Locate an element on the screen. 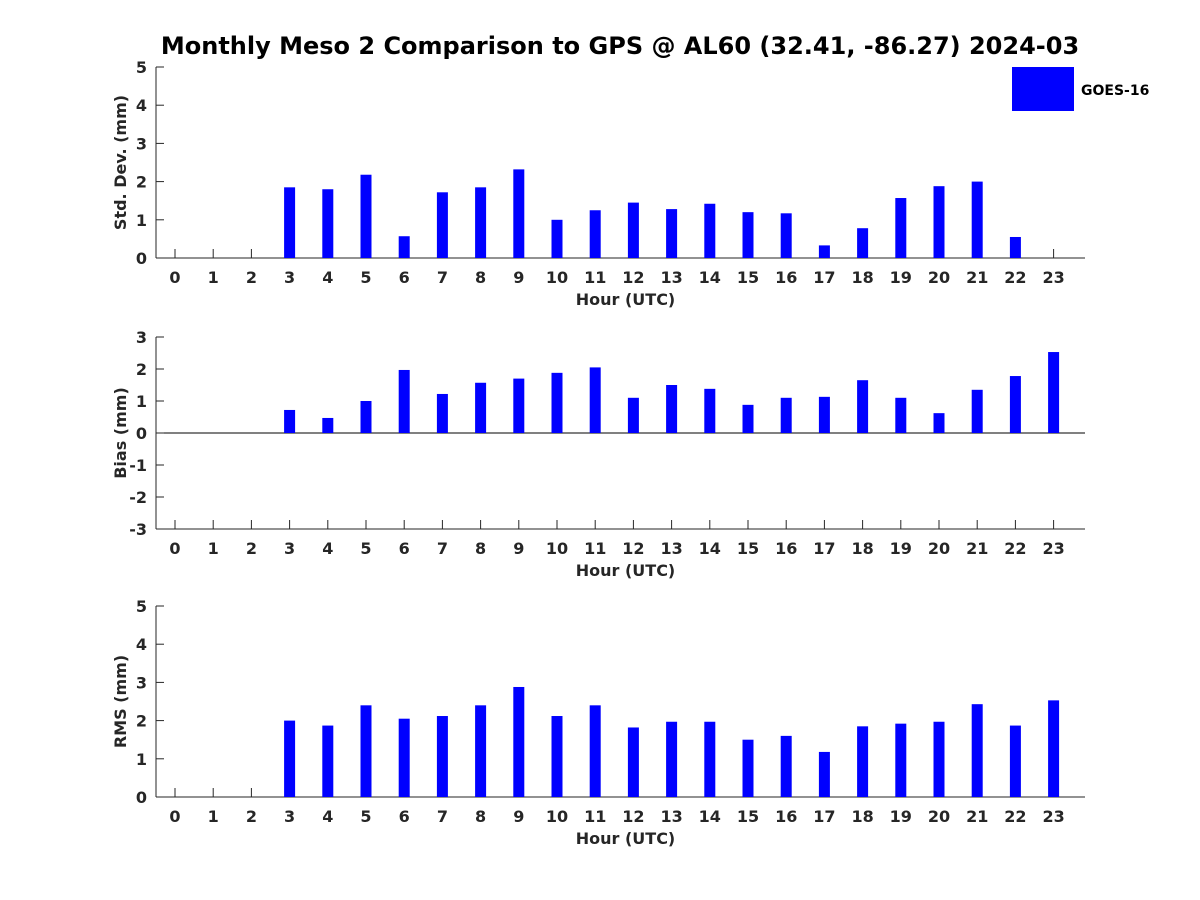 The height and width of the screenshot is (900, 1200). y-axis-label: Std. Dev. (mm) is located at coordinates (120, 162).